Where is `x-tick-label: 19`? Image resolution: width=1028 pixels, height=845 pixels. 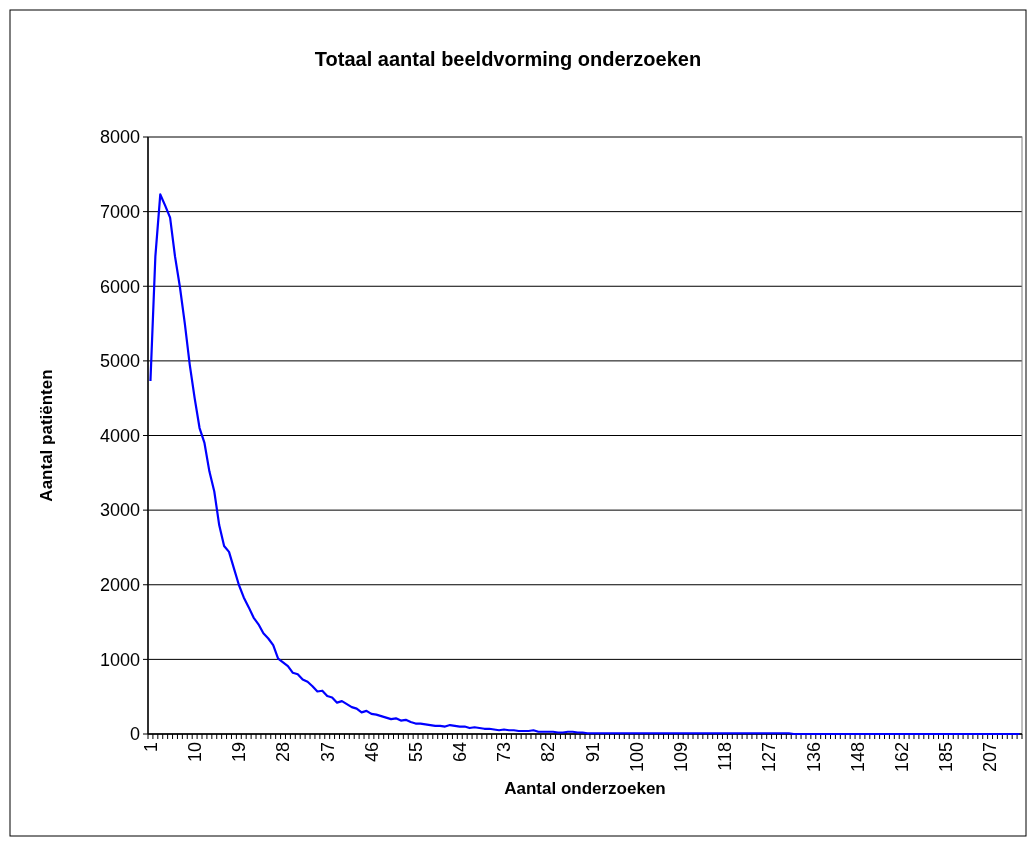 x-tick-label: 19 is located at coordinates (239, 752).